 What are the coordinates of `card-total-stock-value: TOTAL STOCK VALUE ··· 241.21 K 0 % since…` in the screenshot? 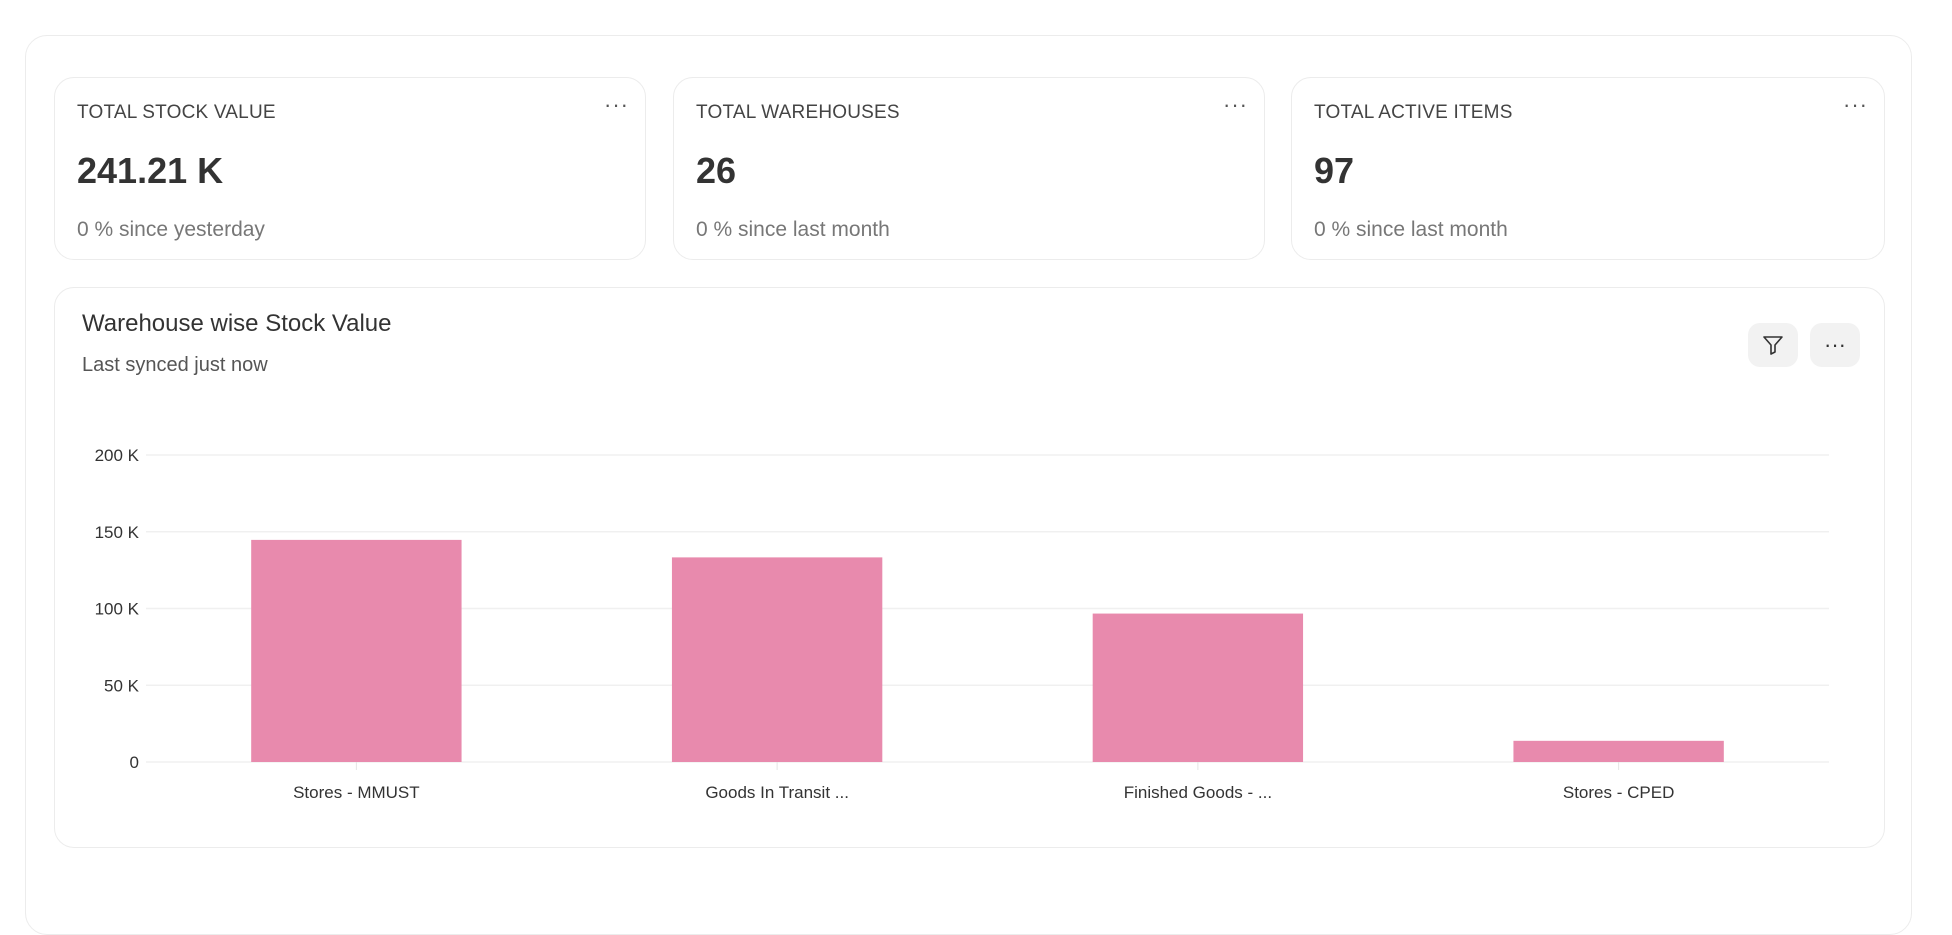 It's located at (350, 168).